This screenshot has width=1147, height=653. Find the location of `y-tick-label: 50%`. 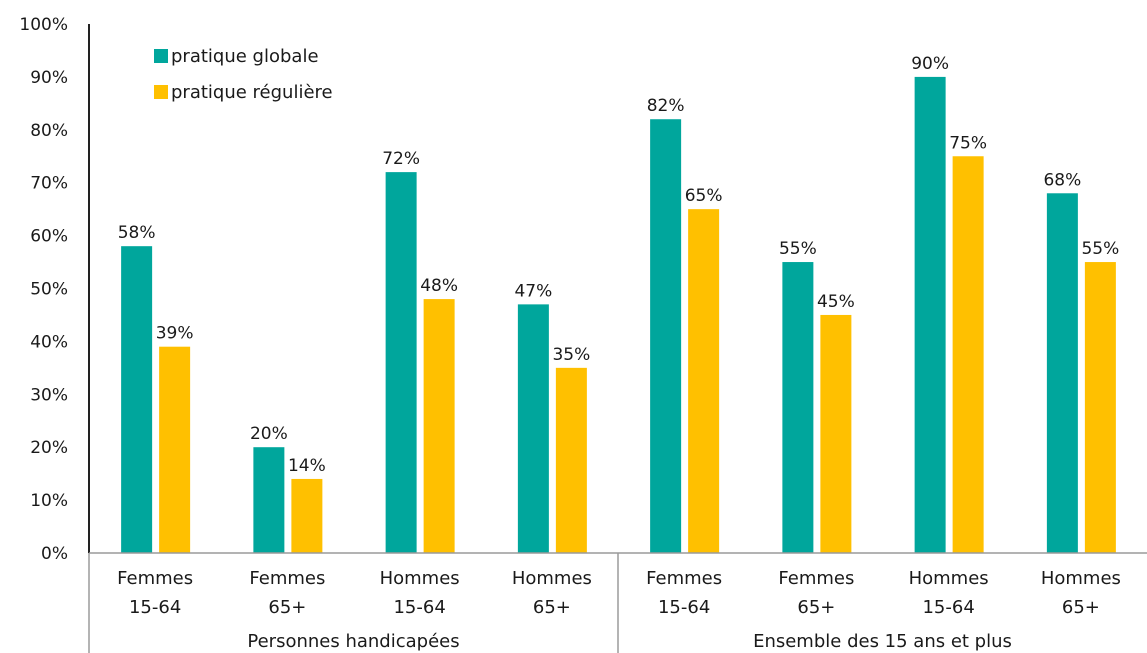

y-tick-label: 50% is located at coordinates (49, 290).